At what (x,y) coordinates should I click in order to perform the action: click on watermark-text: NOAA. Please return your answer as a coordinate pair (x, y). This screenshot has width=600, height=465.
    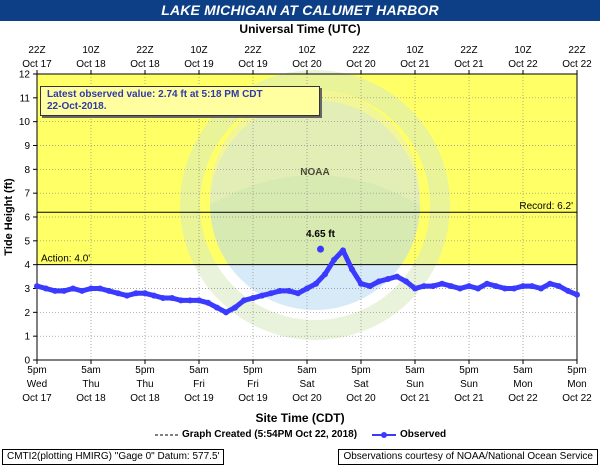
    Looking at the image, I should click on (314, 172).